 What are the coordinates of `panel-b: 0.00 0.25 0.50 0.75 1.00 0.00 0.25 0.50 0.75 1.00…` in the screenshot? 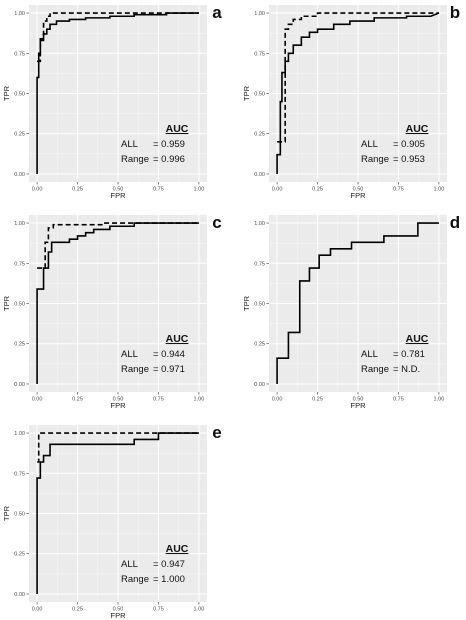 It's located at (351, 101).